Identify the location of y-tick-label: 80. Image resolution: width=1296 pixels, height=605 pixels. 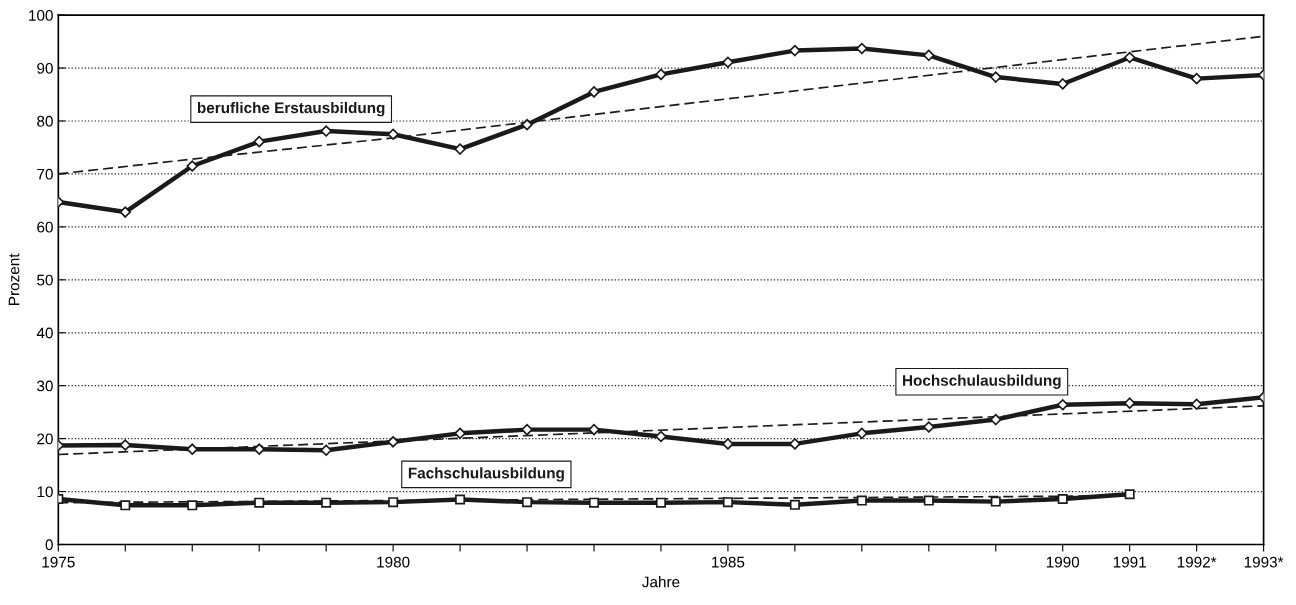
(45, 121).